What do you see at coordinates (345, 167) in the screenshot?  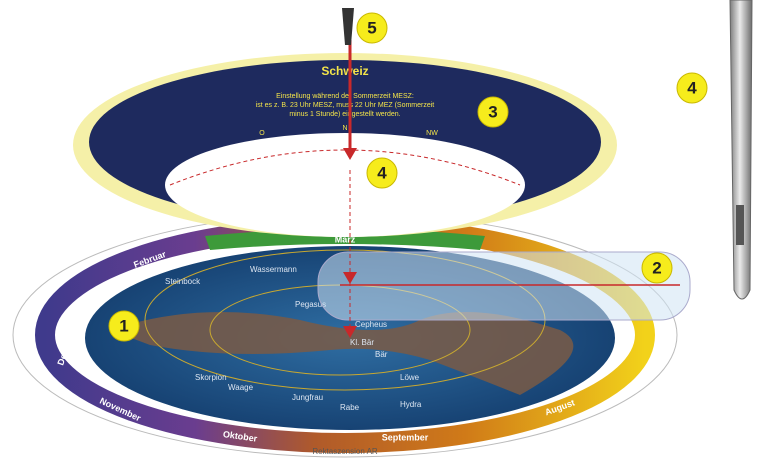 I see `horizon-arc` at bounding box center [345, 167].